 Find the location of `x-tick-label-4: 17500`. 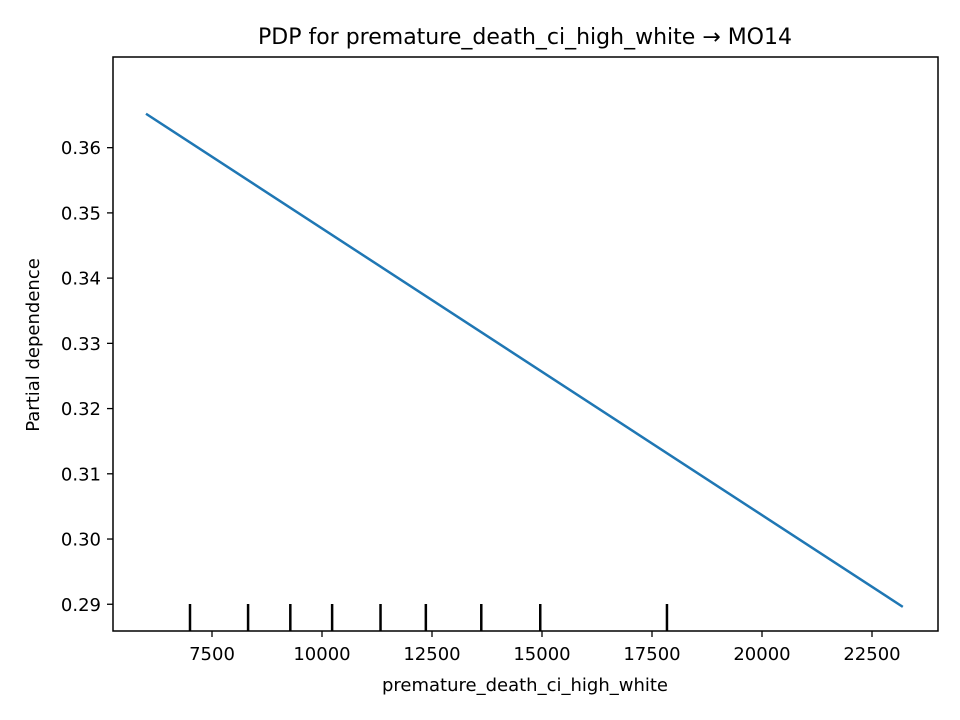

x-tick-label-4: 17500 is located at coordinates (651, 654).